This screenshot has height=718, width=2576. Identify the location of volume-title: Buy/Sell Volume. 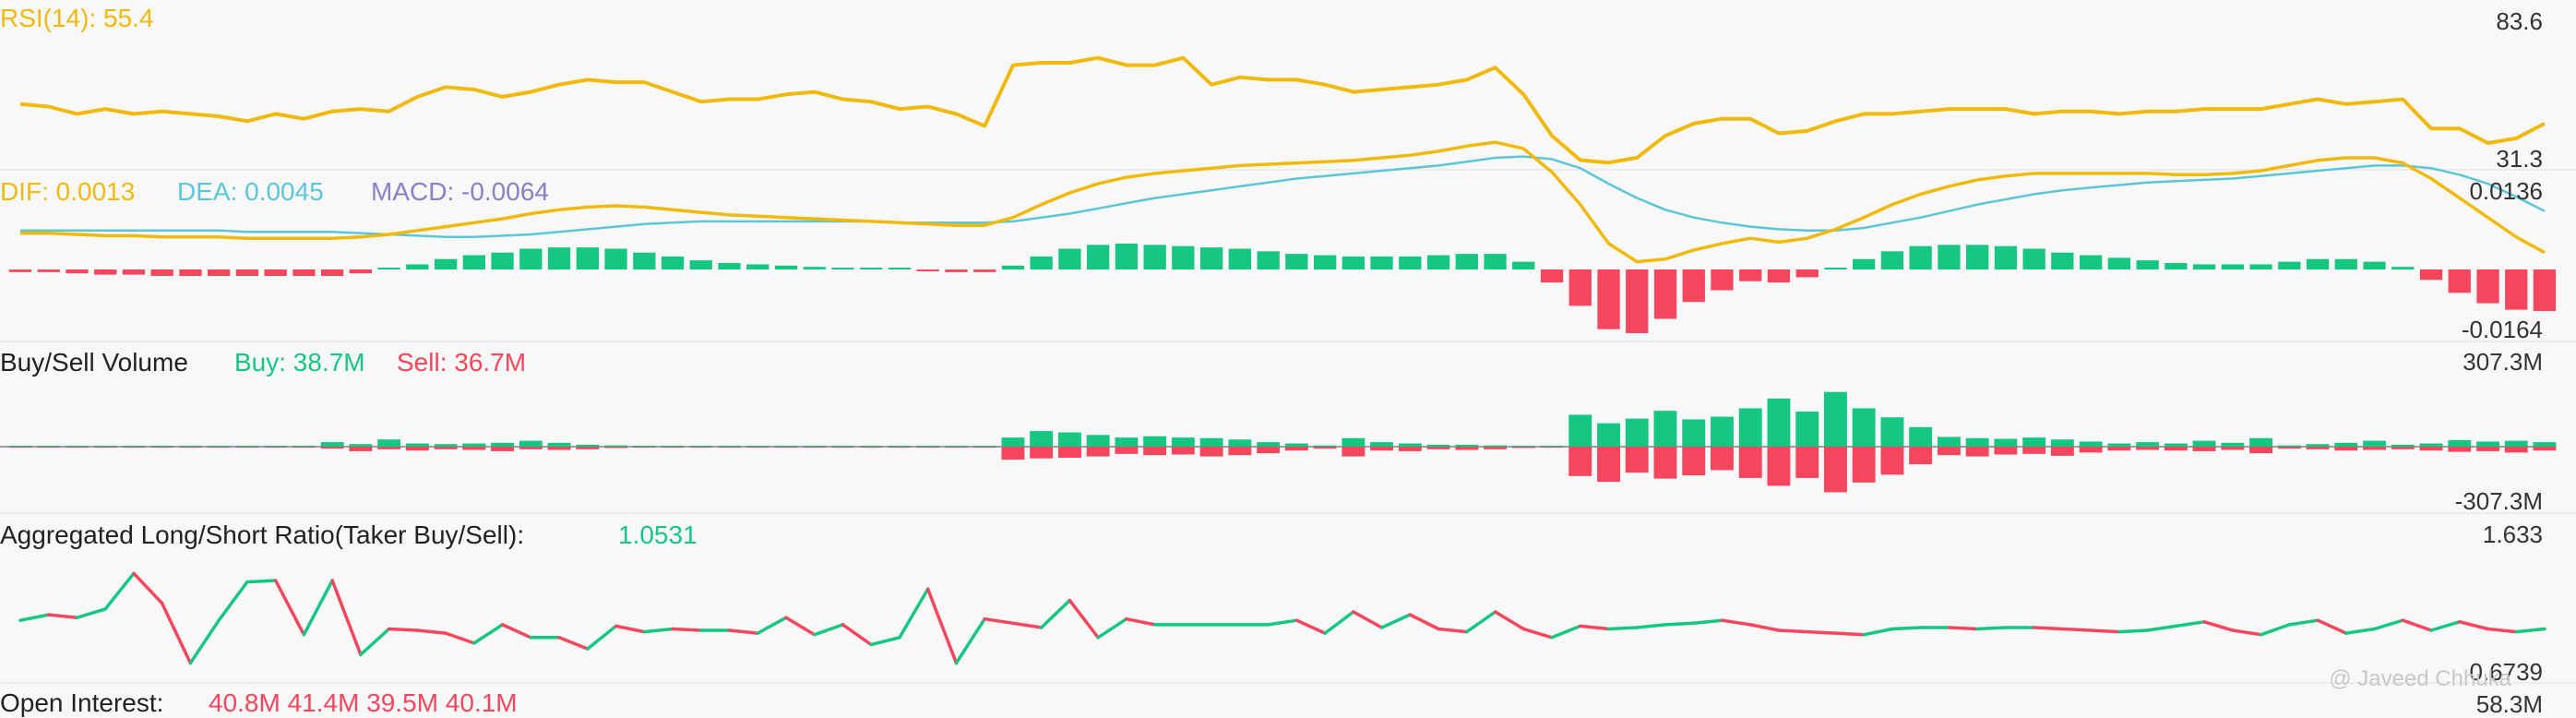
(94, 362).